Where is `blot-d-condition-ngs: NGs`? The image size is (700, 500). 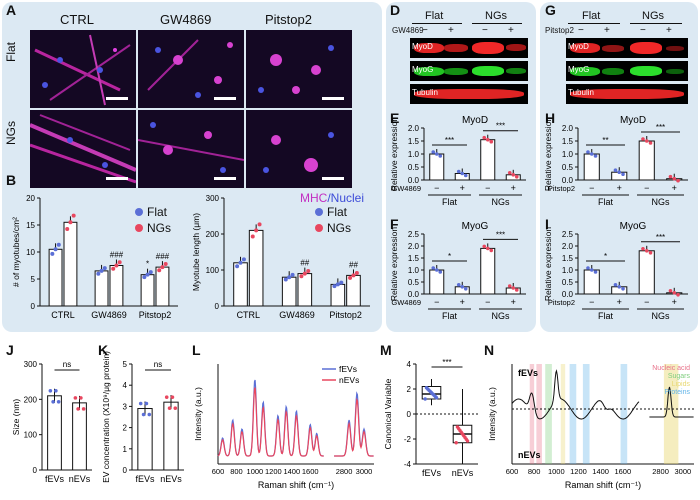 blot-d-condition-ngs: NGs is located at coordinates (496, 16).